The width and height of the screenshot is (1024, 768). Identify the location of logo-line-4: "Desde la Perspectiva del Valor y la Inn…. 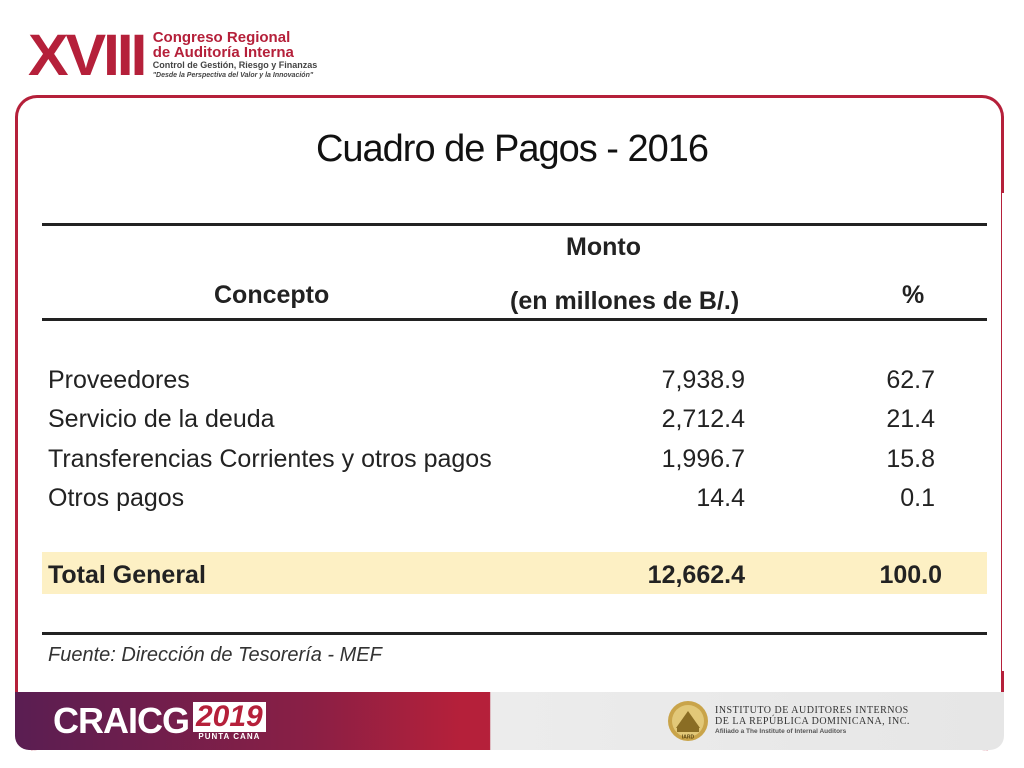
(233, 75).